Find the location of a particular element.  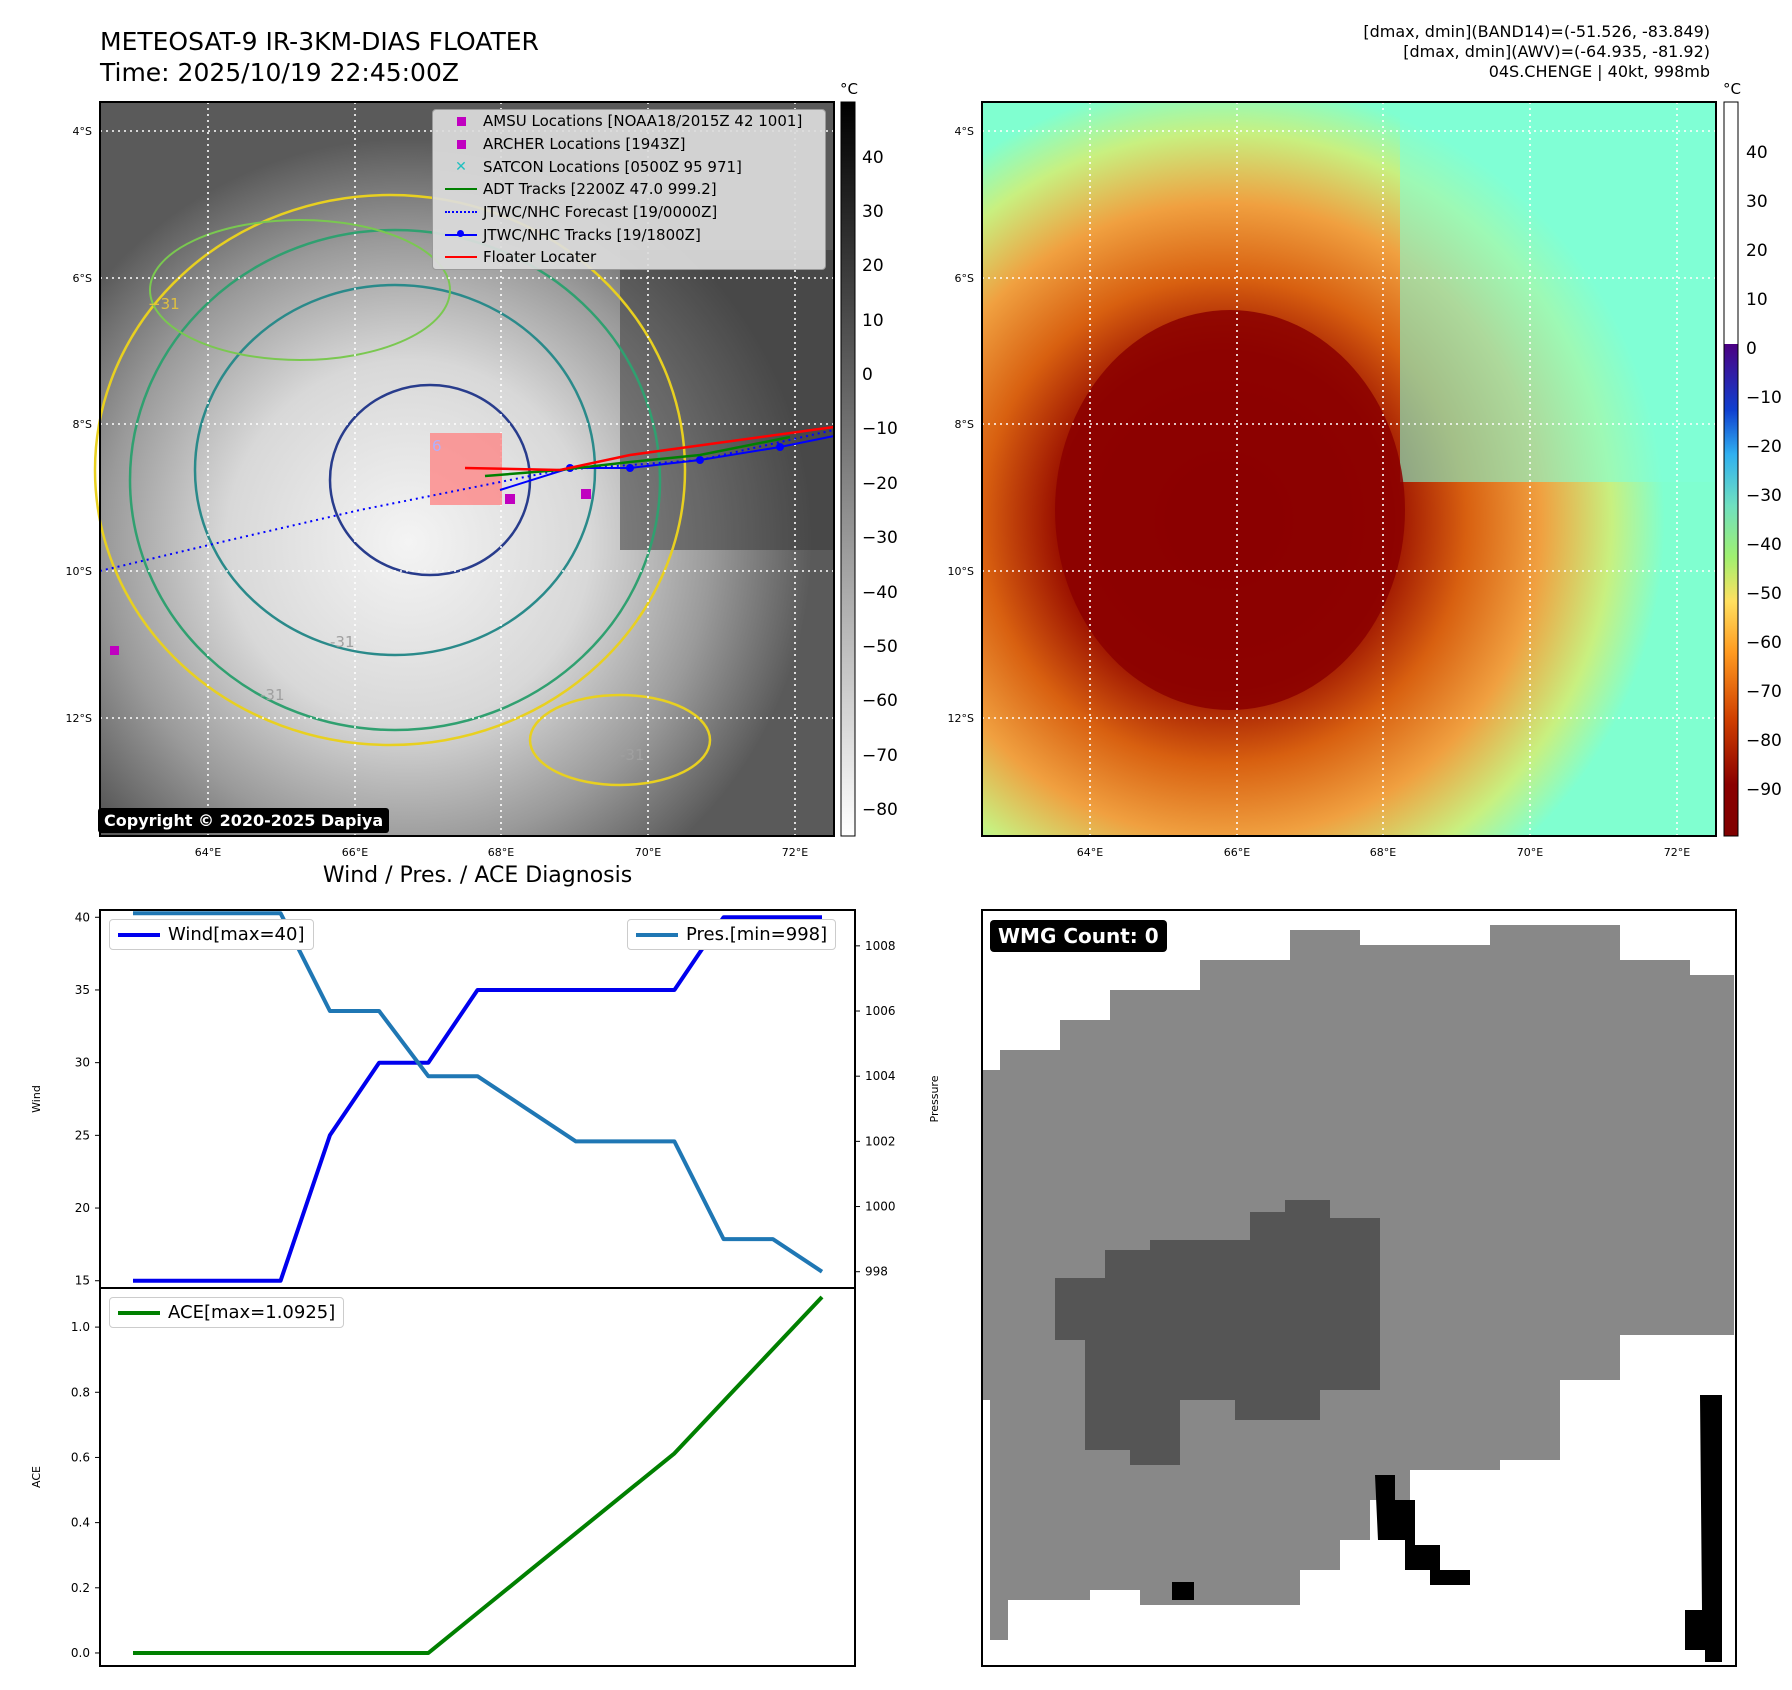

tick-label: 30 is located at coordinates (82, 1063).